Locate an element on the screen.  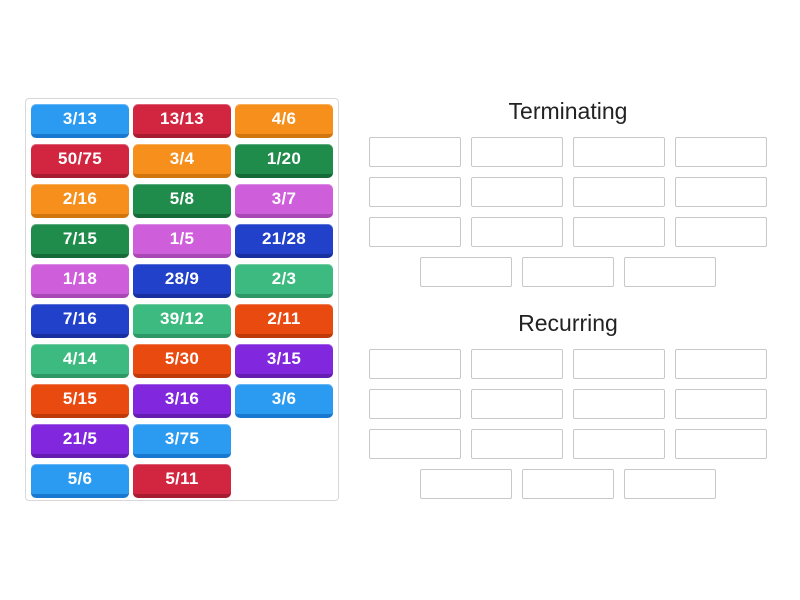
fraction-tile: 4/14 is located at coordinates (80, 361).